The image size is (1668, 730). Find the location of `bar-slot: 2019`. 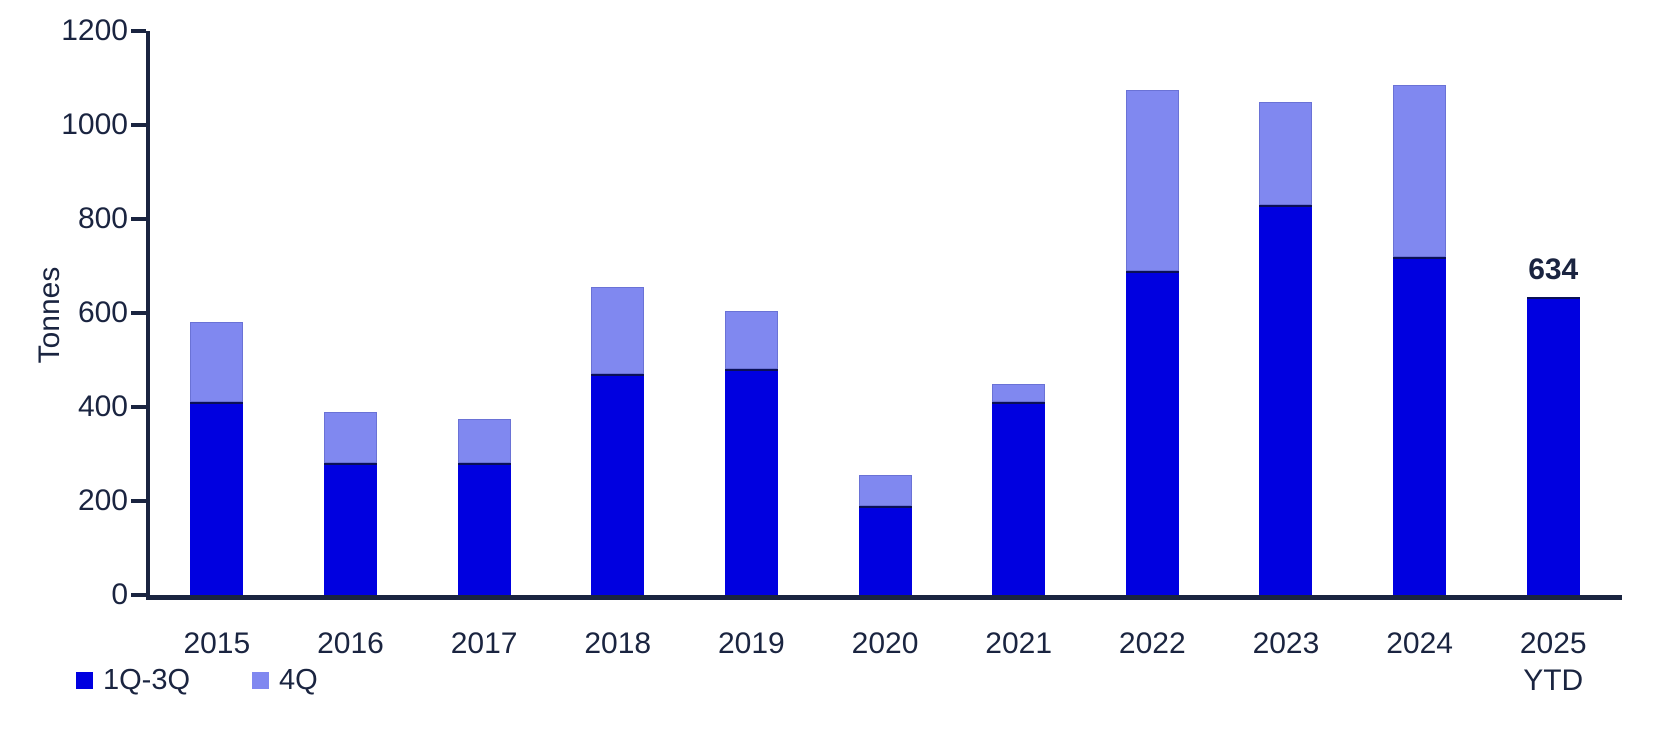

bar-slot: 2019 is located at coordinates (752, 345).